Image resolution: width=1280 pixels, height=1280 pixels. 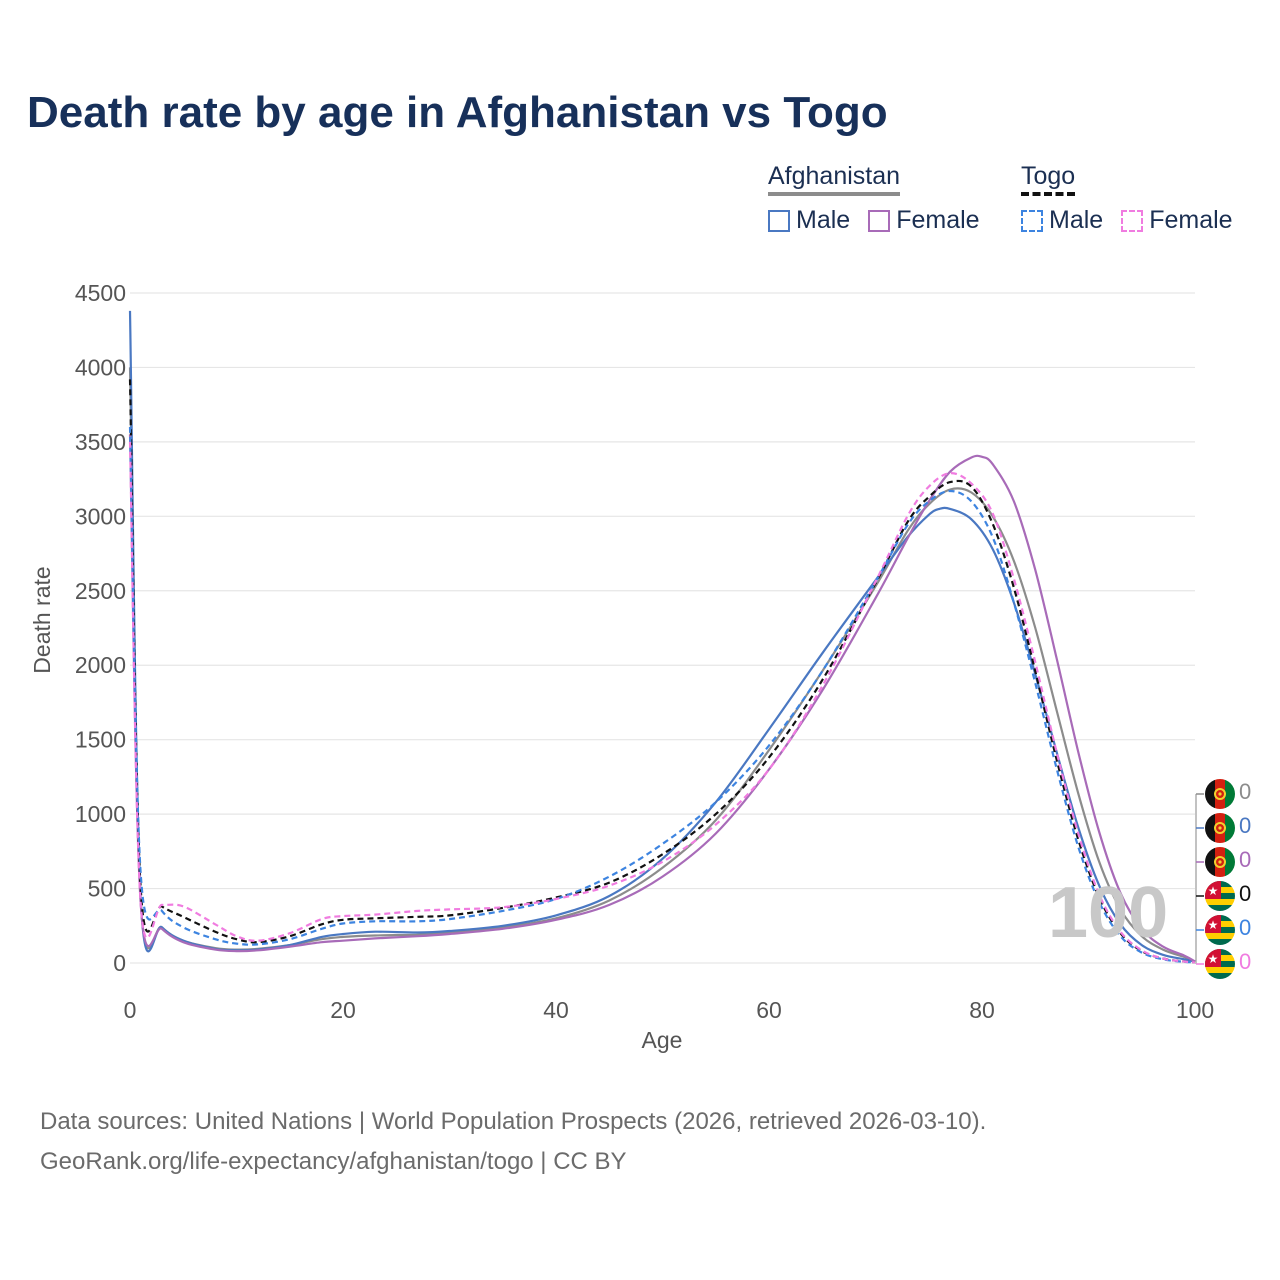 I want to click on chart-title: Death rate by age in Afghanistan vs Togo, so click(x=457, y=112).